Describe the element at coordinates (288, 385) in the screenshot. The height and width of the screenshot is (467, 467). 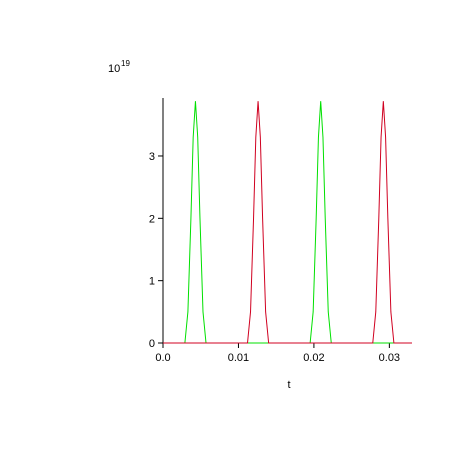
I see `x-axis-label: t` at that location.